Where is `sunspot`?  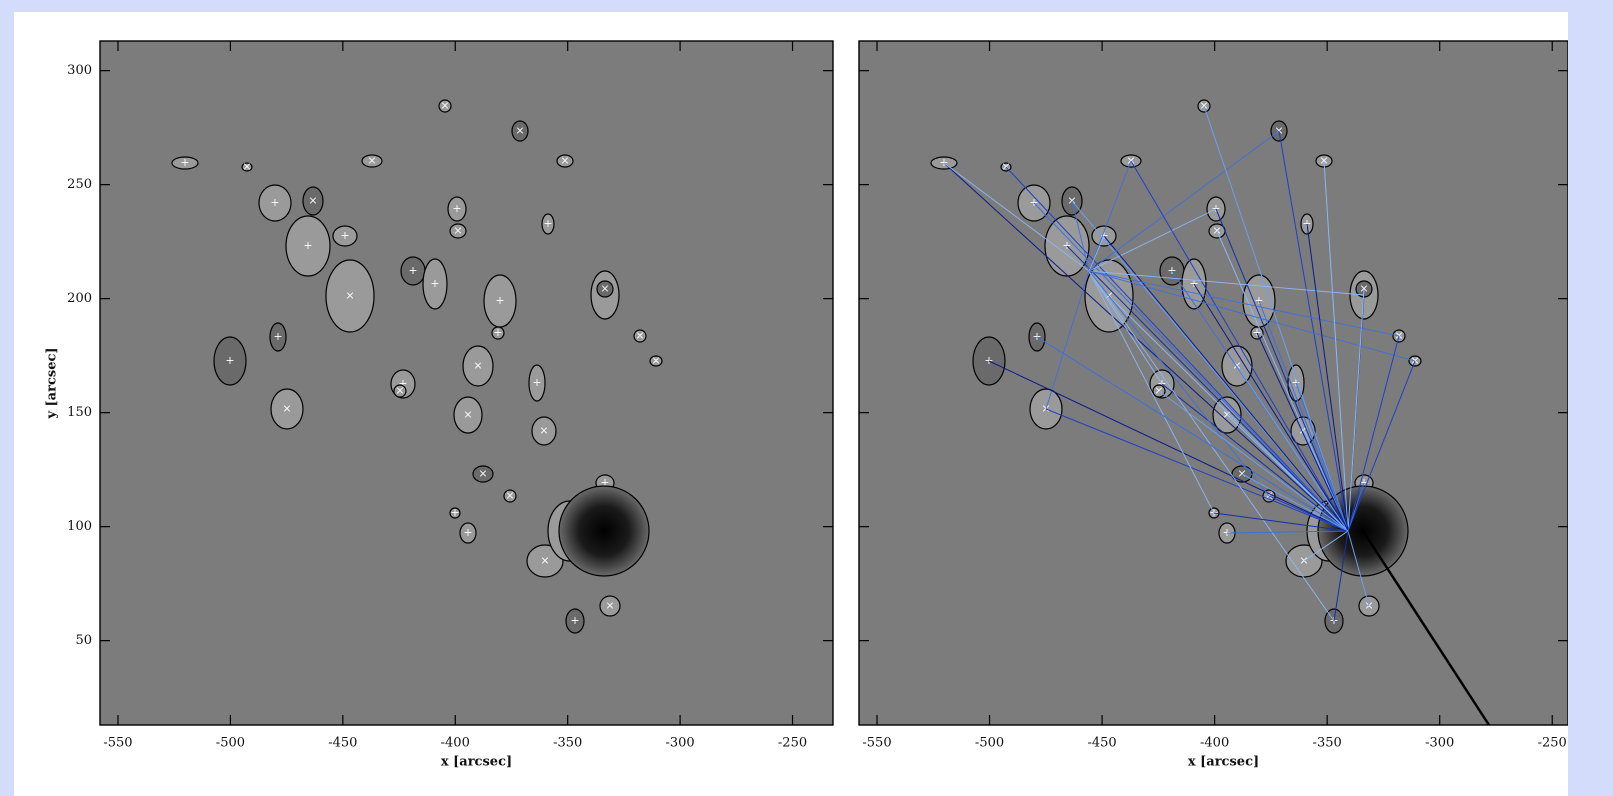
sunspot is located at coordinates (604, 531).